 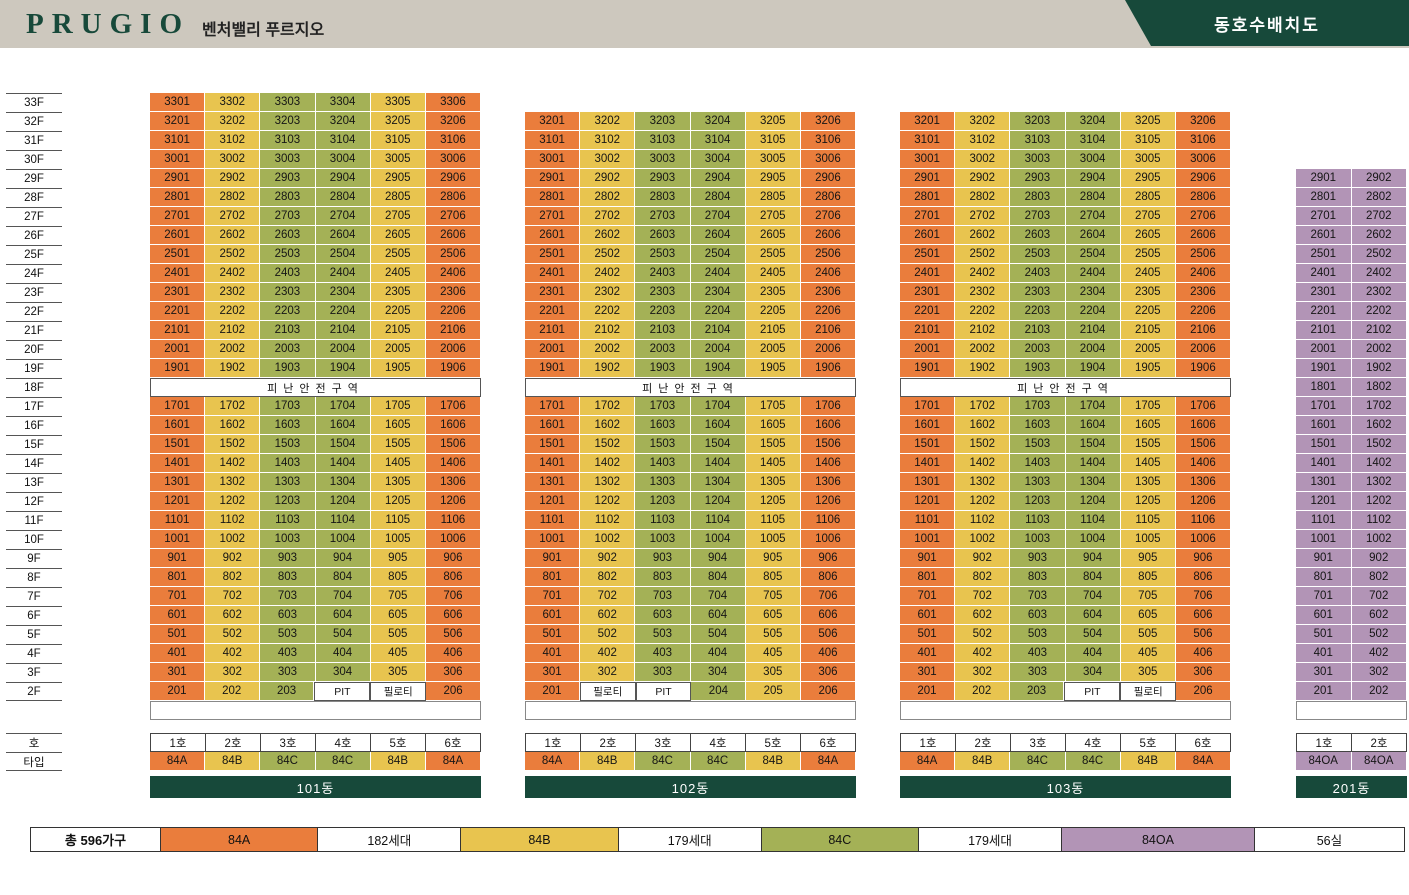 I want to click on unit-cell: 702, so click(x=983, y=596).